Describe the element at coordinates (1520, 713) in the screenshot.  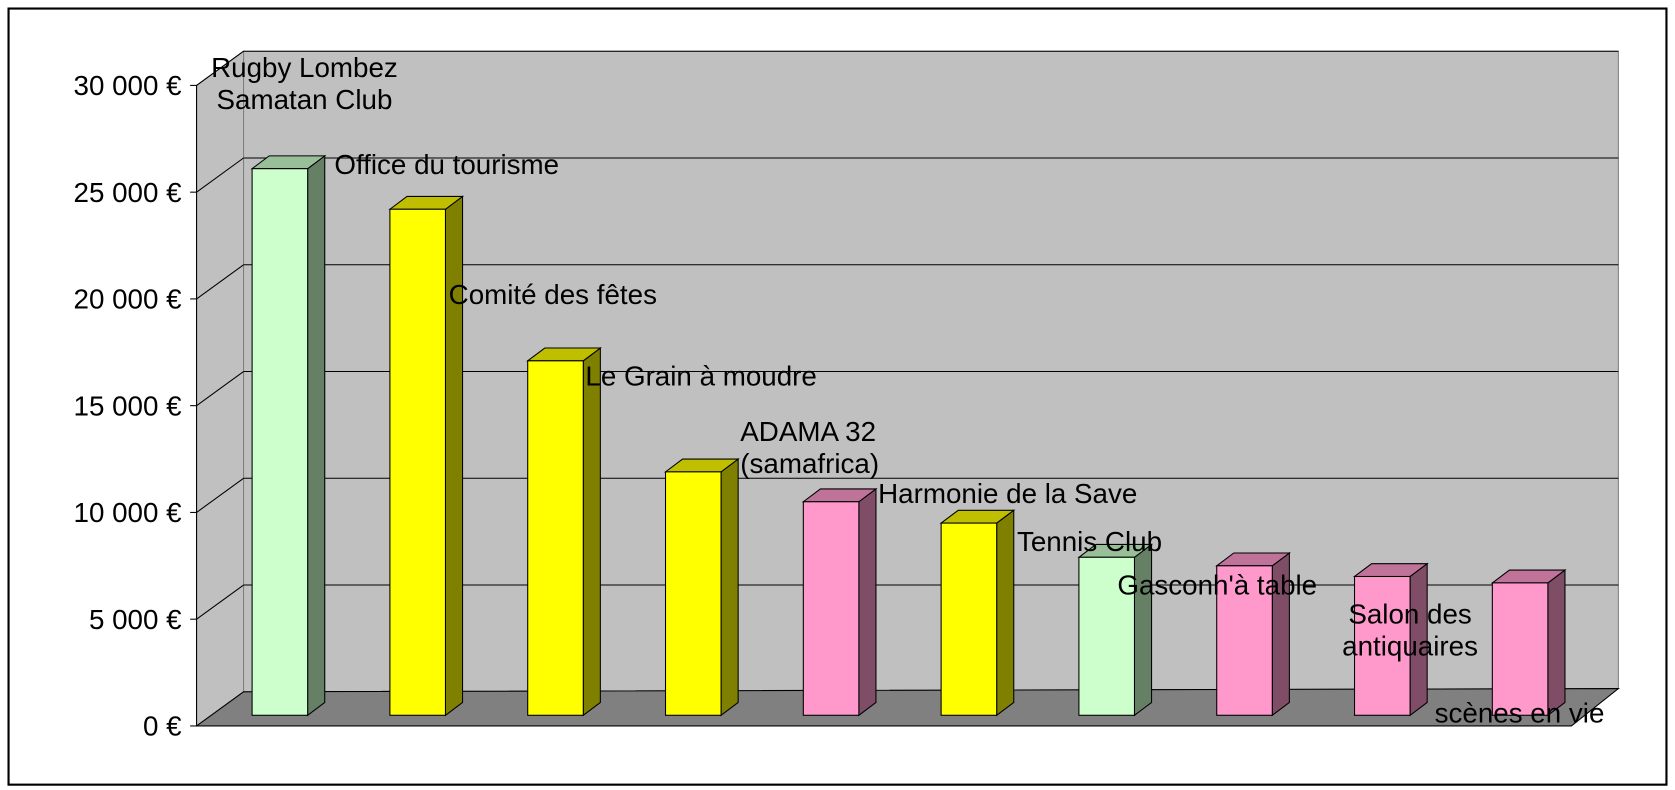
I see `data-label: scènes en vie` at that location.